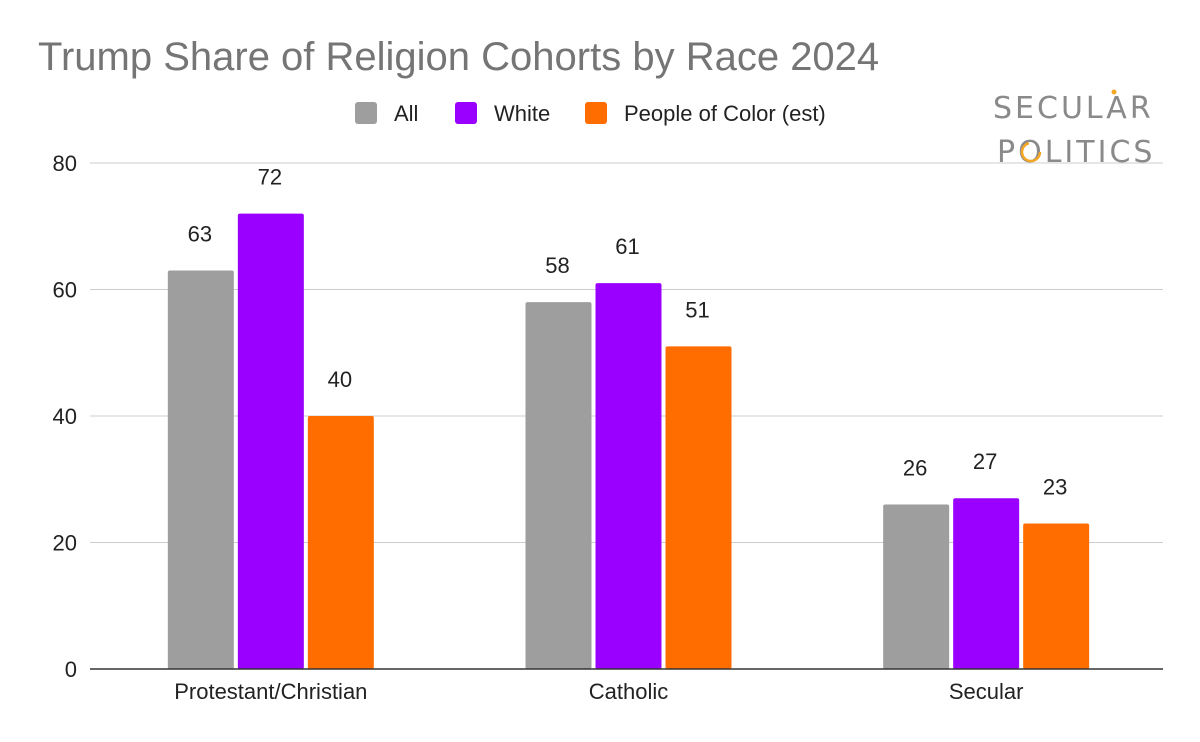  Describe the element at coordinates (340, 542) in the screenshot. I see `bar-people-of-color-est--0` at that location.